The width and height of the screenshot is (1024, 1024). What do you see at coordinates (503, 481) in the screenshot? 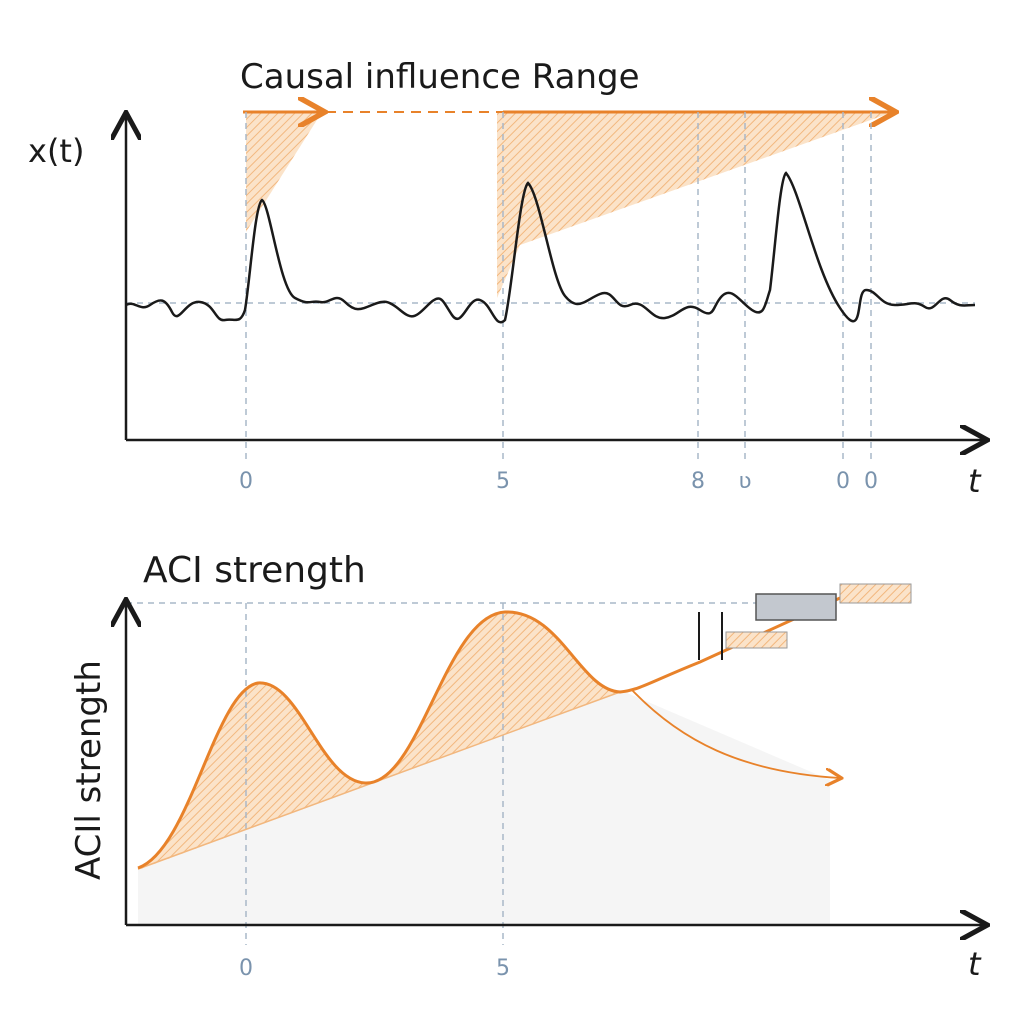
I see `top-tick: 5` at bounding box center [503, 481].